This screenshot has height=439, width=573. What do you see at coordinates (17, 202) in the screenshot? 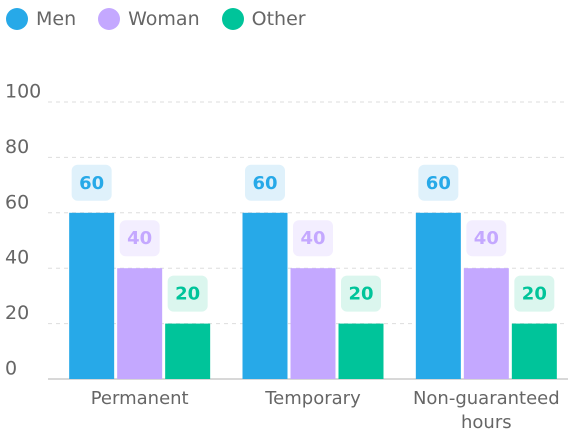
I see `y-tick-label: 60` at bounding box center [17, 202].